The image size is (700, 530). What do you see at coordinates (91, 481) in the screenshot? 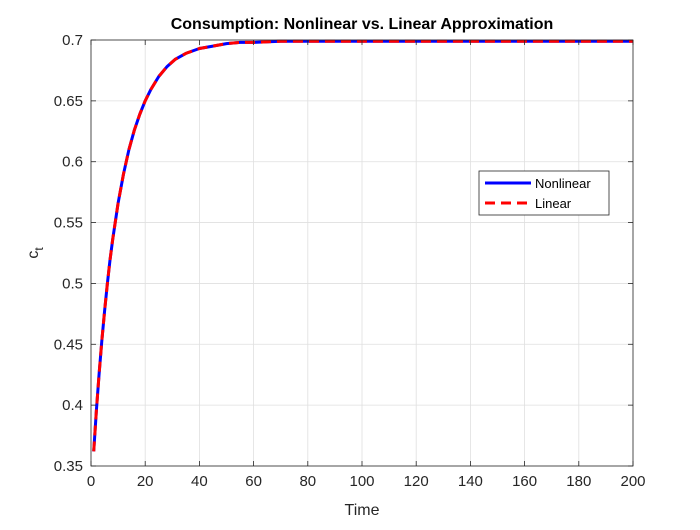
I see `x-tick-label: 0` at bounding box center [91, 481].